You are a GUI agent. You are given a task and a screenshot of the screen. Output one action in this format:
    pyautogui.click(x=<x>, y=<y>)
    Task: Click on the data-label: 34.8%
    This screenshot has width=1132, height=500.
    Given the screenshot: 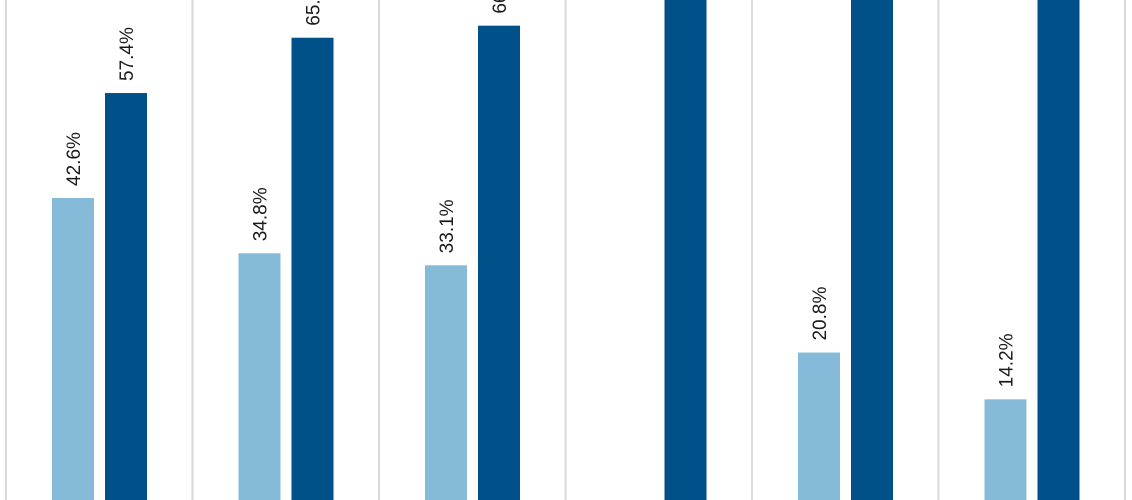 What is the action you would take?
    pyautogui.click(x=261, y=214)
    